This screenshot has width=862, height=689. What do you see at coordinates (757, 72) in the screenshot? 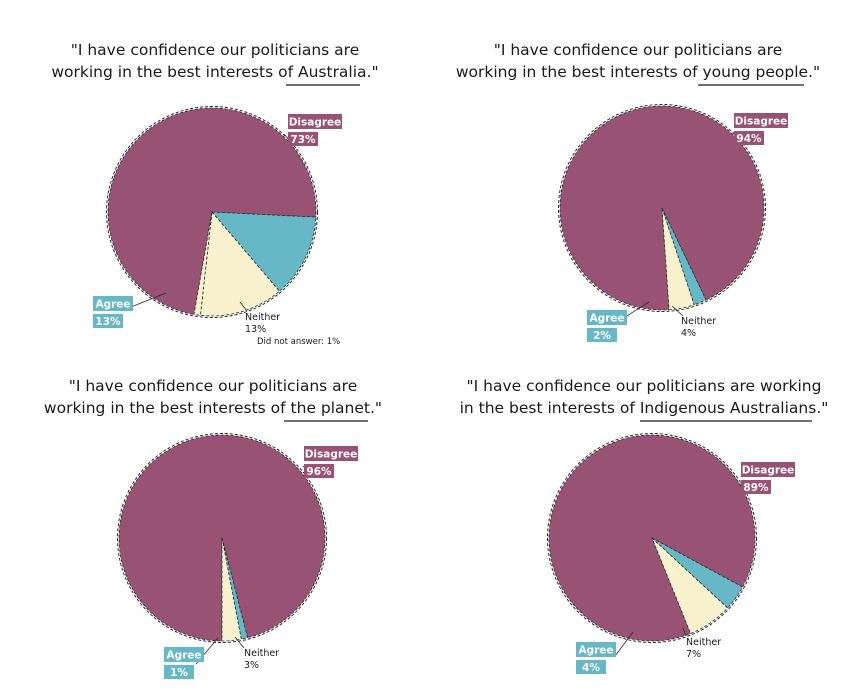
I see `chart-title-emphasis: young people.` at bounding box center [757, 72].